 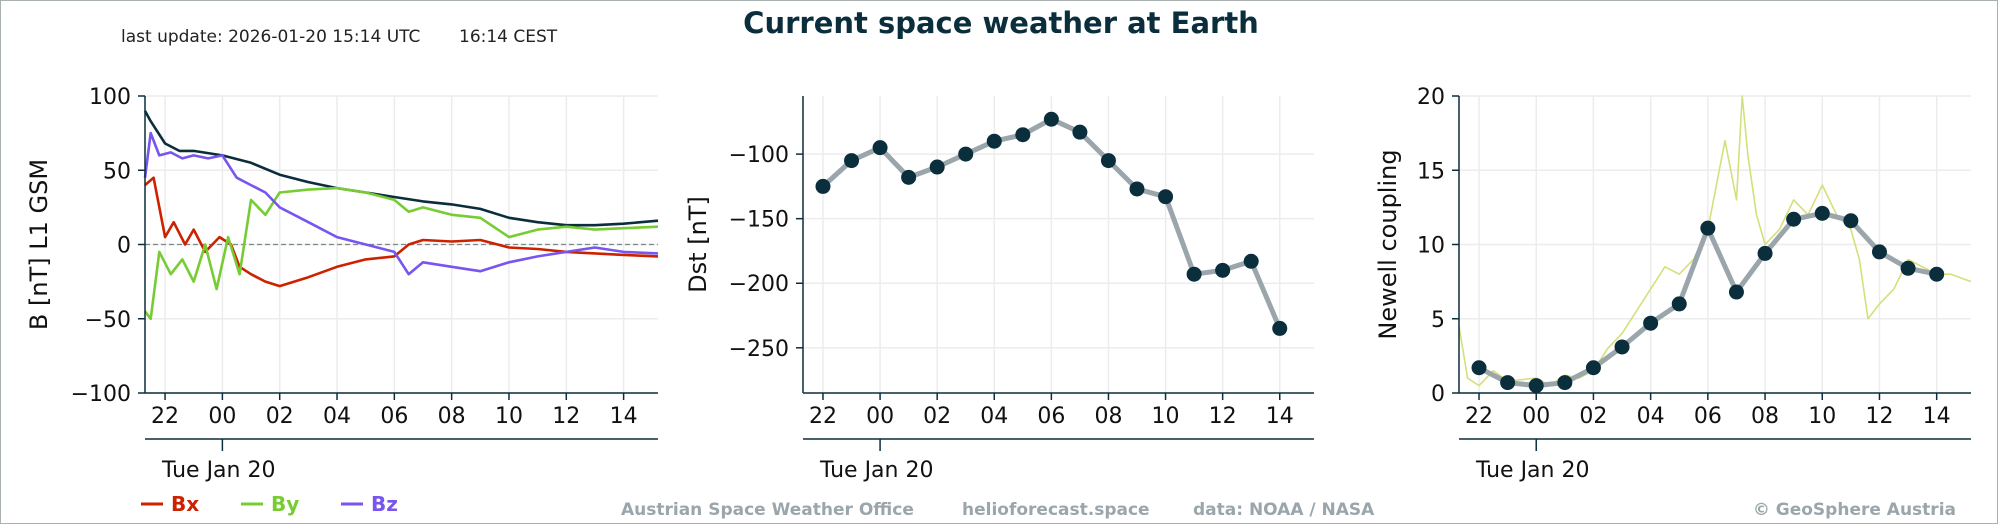 I want to click on y-tick-label: −200, so click(x=759, y=284).